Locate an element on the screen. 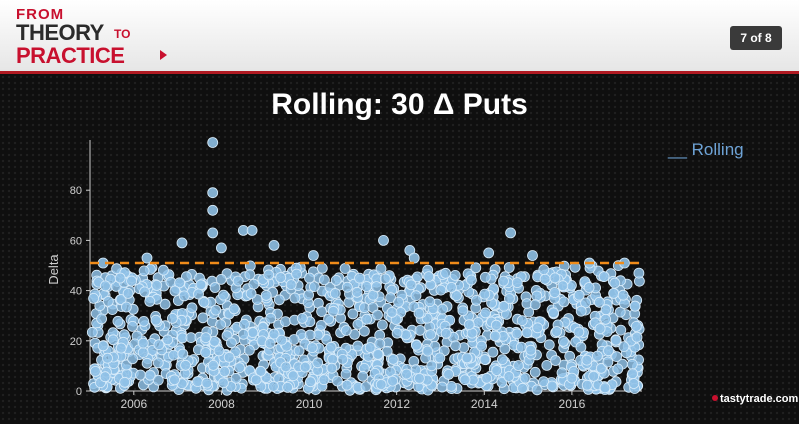  x-tick-label: 2012 is located at coordinates (396, 404).